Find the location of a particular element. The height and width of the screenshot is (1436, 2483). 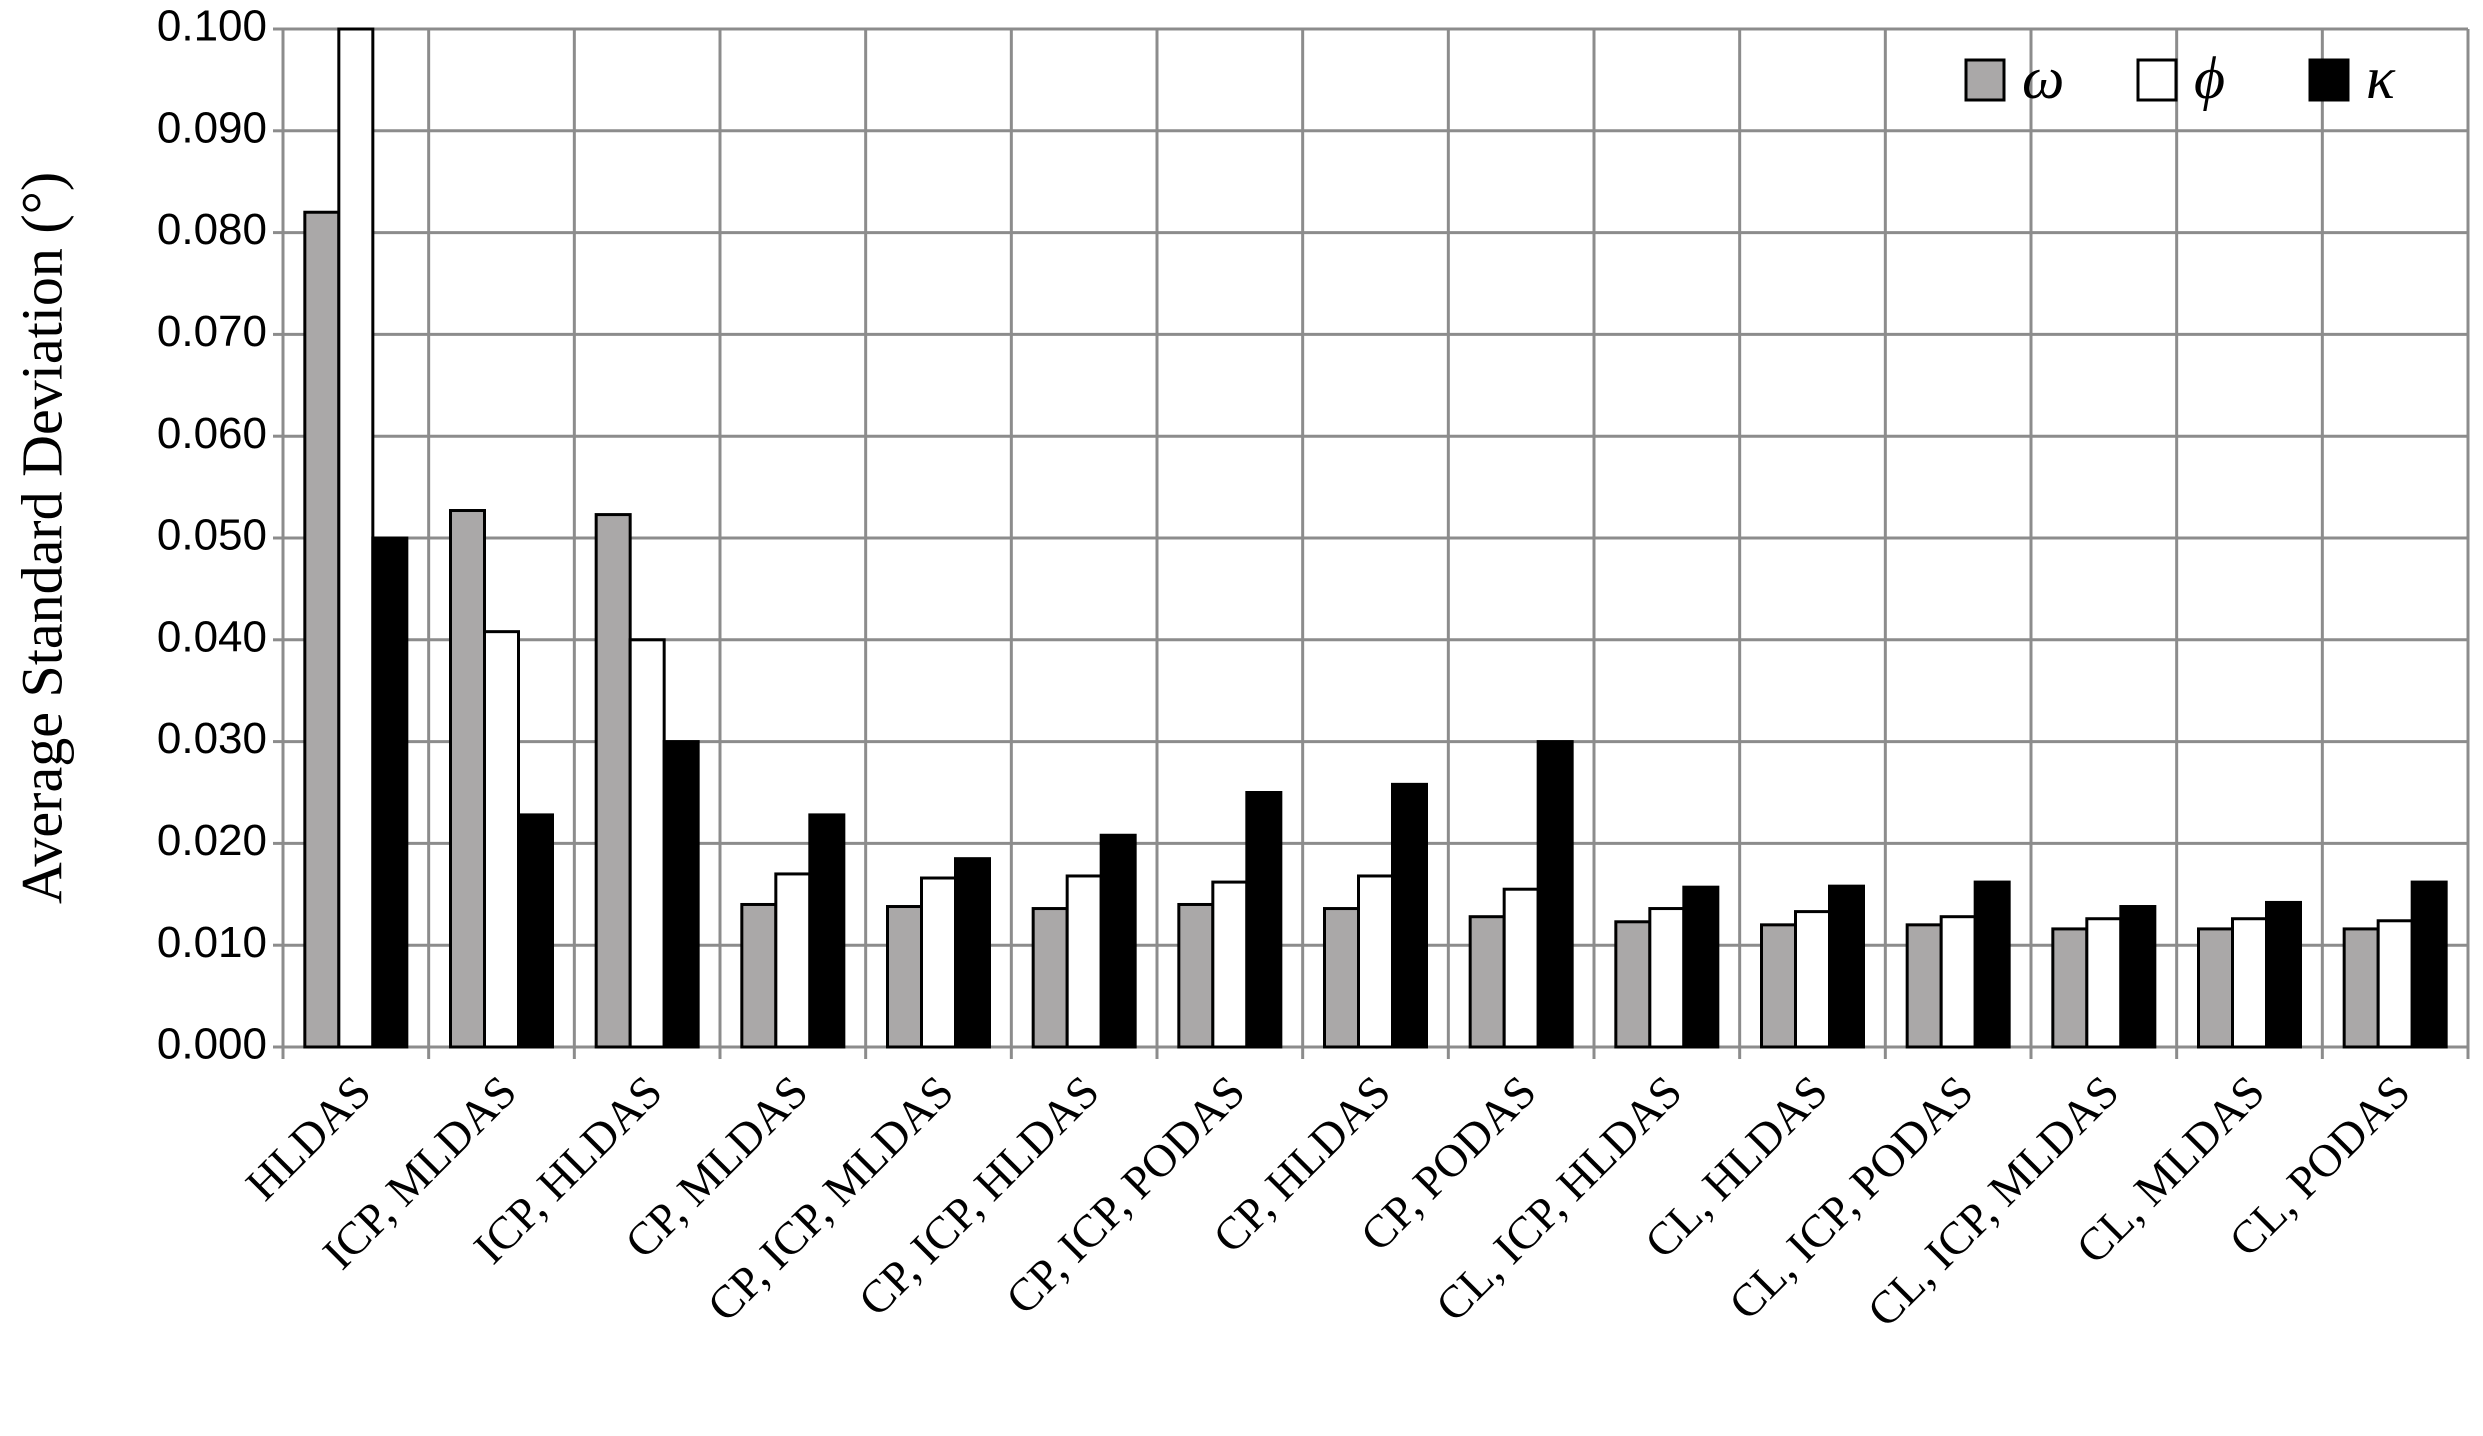

y-tick-label: 0.090 is located at coordinates (212, 127).